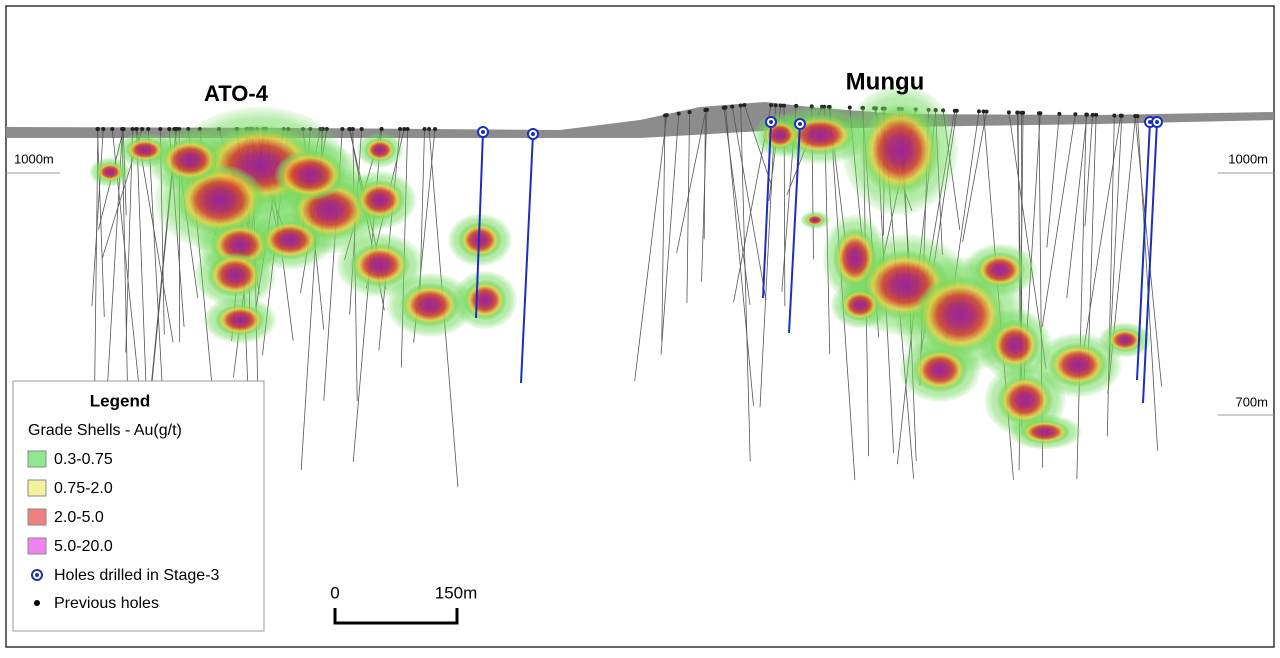 The image size is (1280, 658). Describe the element at coordinates (106, 603) in the screenshot. I see `legend-label: Previous holes` at that location.